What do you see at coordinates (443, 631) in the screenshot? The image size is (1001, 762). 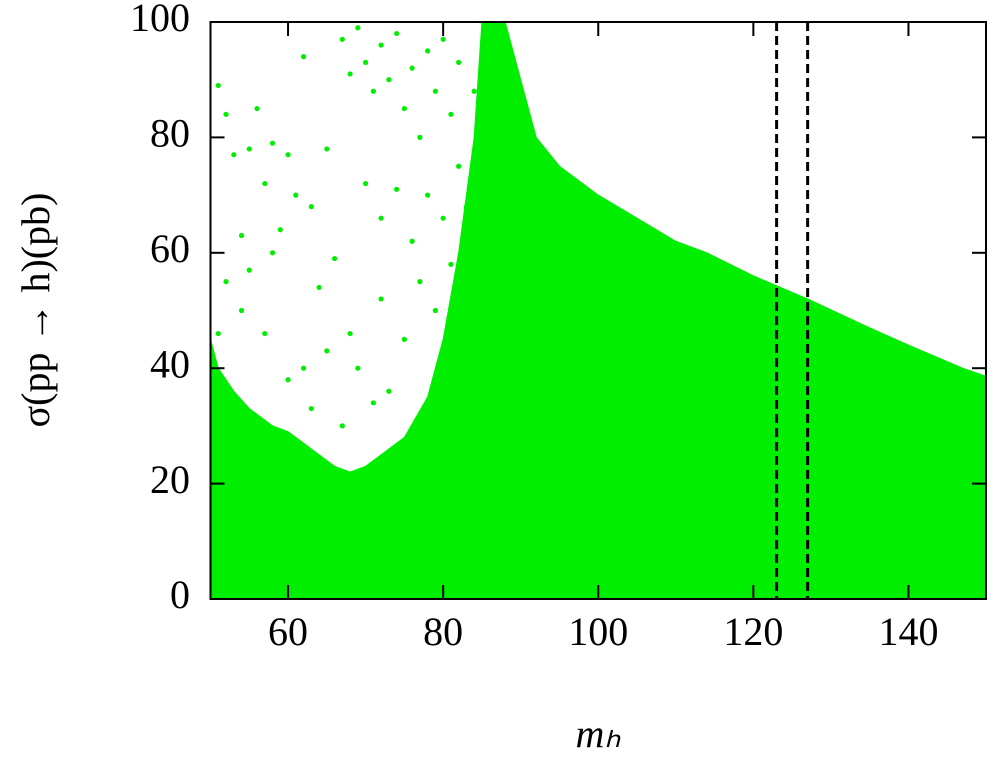 I see `x-tick-label: 80` at bounding box center [443, 631].